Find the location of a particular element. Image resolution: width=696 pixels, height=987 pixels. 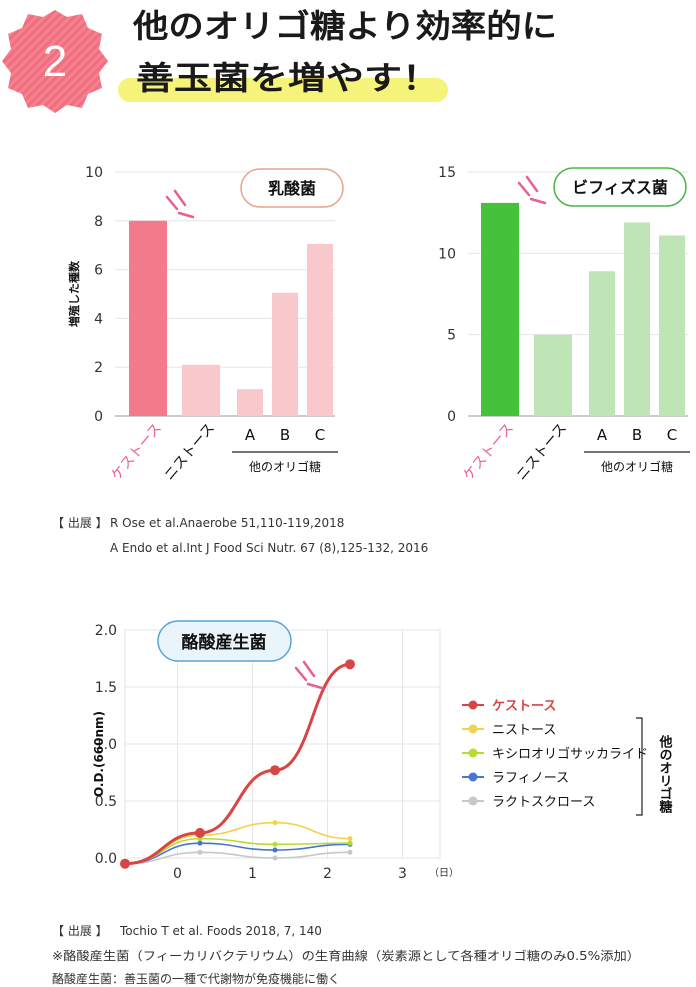

source-label-1: 【 出展 】 is located at coordinates (80, 523).